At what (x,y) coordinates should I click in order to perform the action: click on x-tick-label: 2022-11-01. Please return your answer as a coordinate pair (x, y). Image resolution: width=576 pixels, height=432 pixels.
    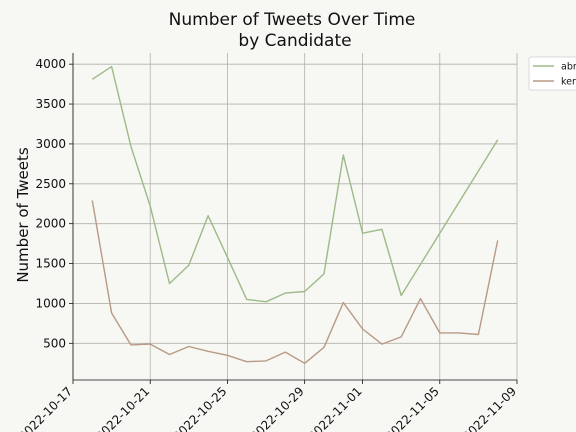
    Looking at the image, I should click on (334, 408).